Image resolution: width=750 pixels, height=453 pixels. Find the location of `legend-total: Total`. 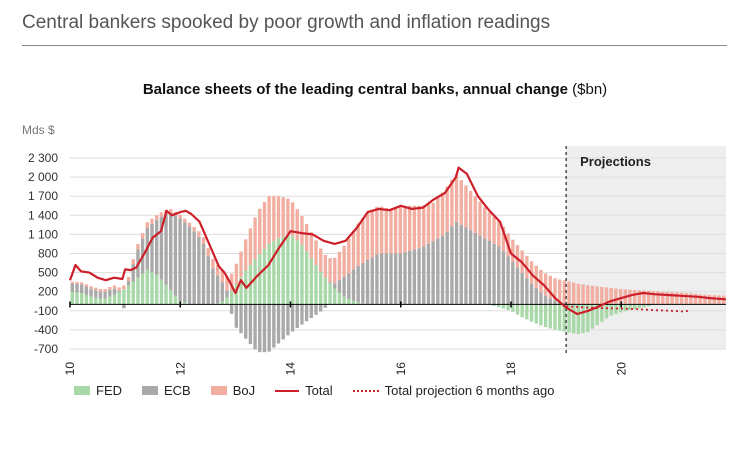

legend-total: Total is located at coordinates (304, 390).